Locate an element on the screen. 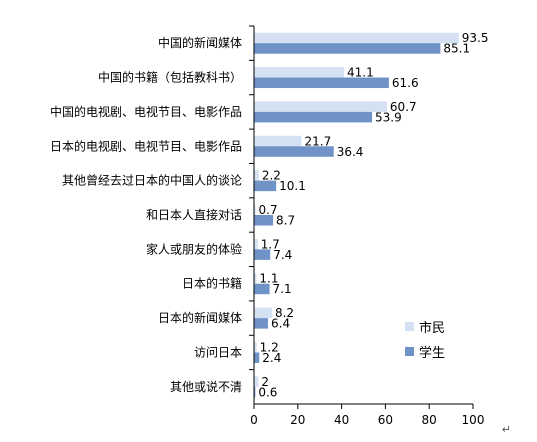  bar-value-label: 36.4 is located at coordinates (350, 152).